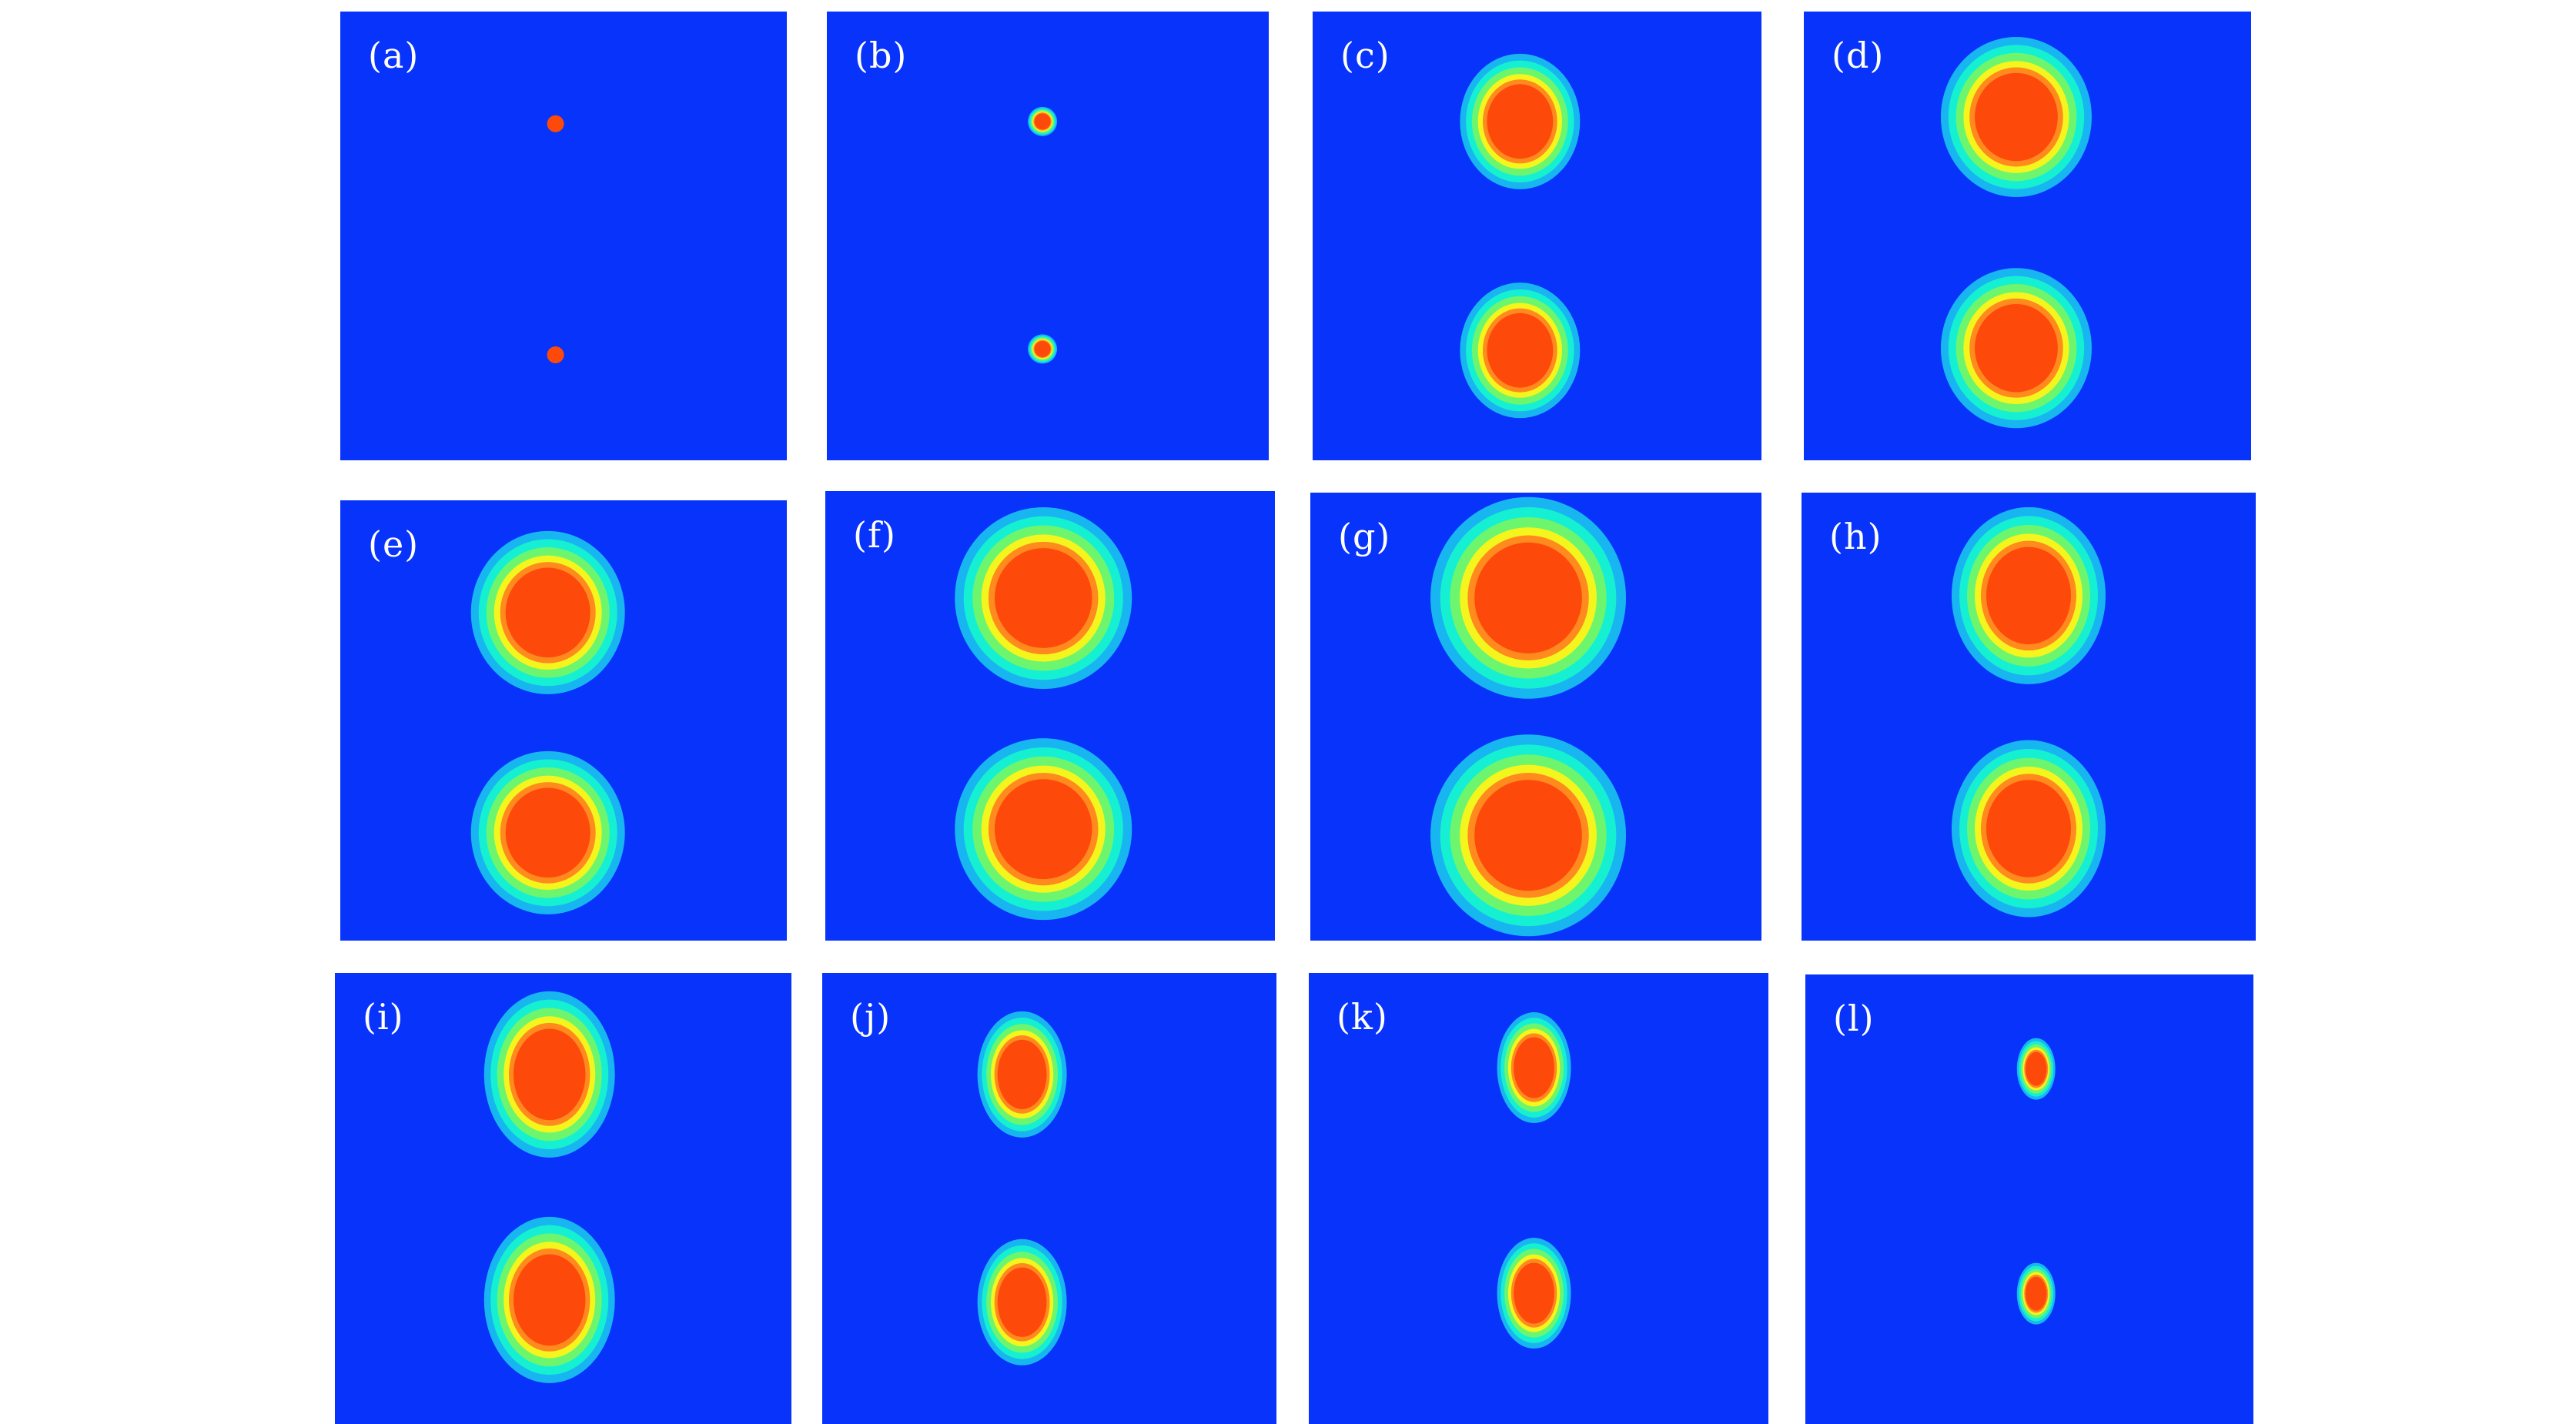 The width and height of the screenshot is (2576, 1424). Describe the element at coordinates (547, 722) in the screenshot. I see `spot-plot-e` at that location.